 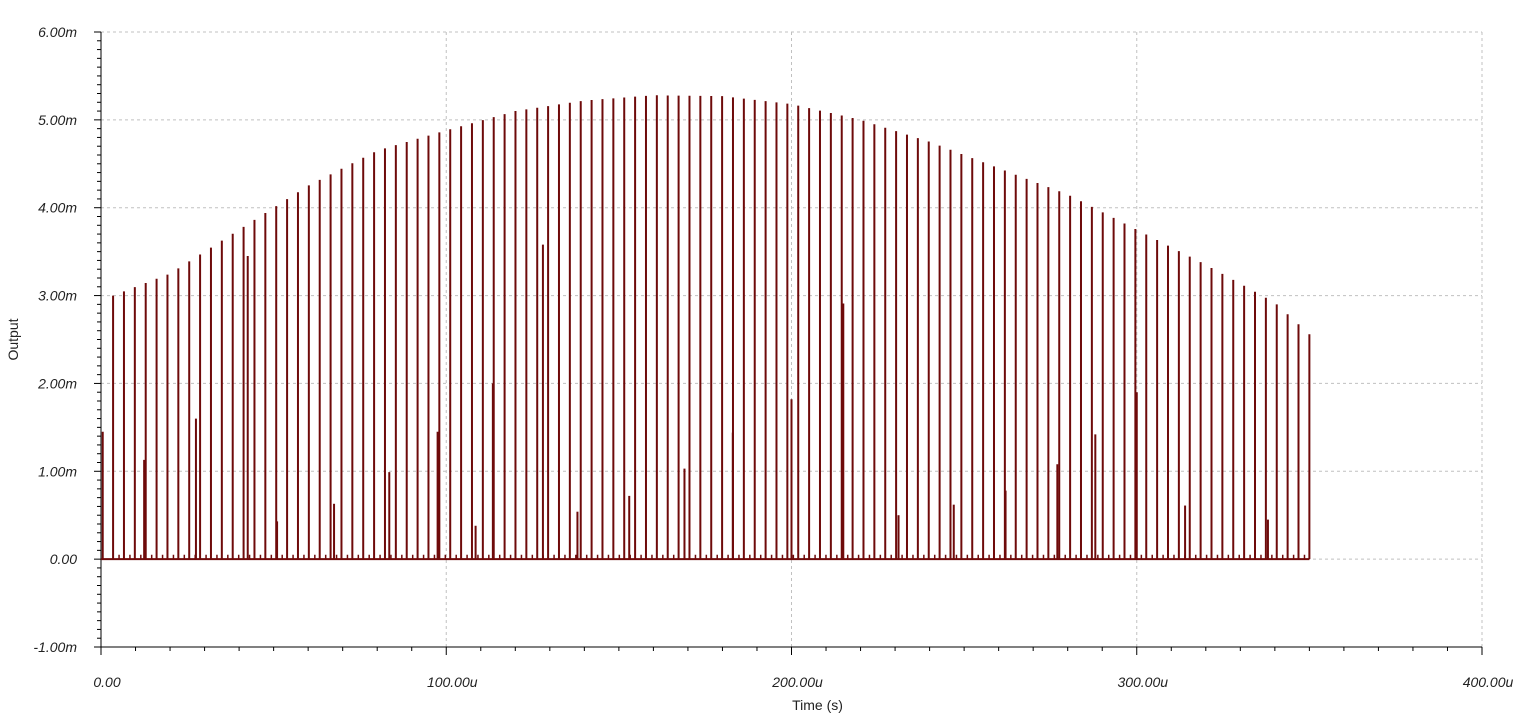 I want to click on x-tick-label: 200.00u, so click(x=797, y=682).